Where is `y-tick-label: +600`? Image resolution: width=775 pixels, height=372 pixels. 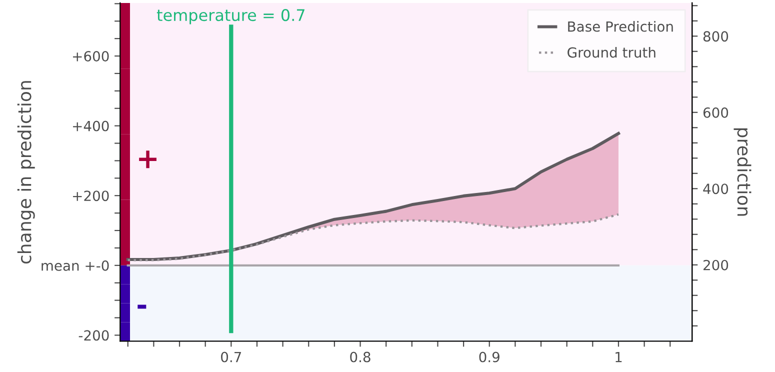
y-tick-label: +600 is located at coordinates (91, 56).